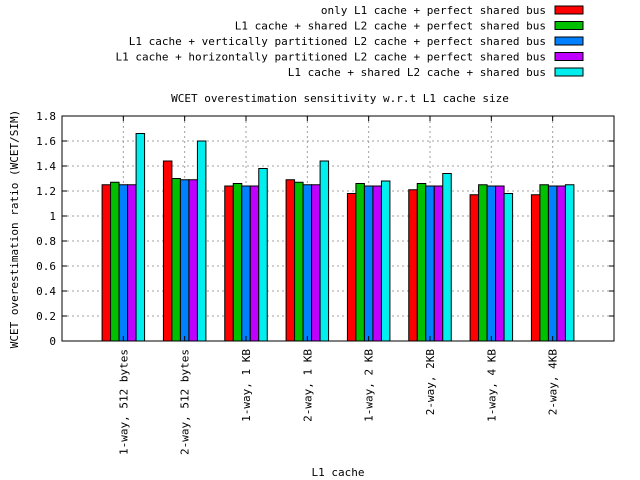 This screenshot has height=480, width=640. Describe the element at coordinates (46, 241) in the screenshot. I see `y-tick-label: 0.8` at that location.